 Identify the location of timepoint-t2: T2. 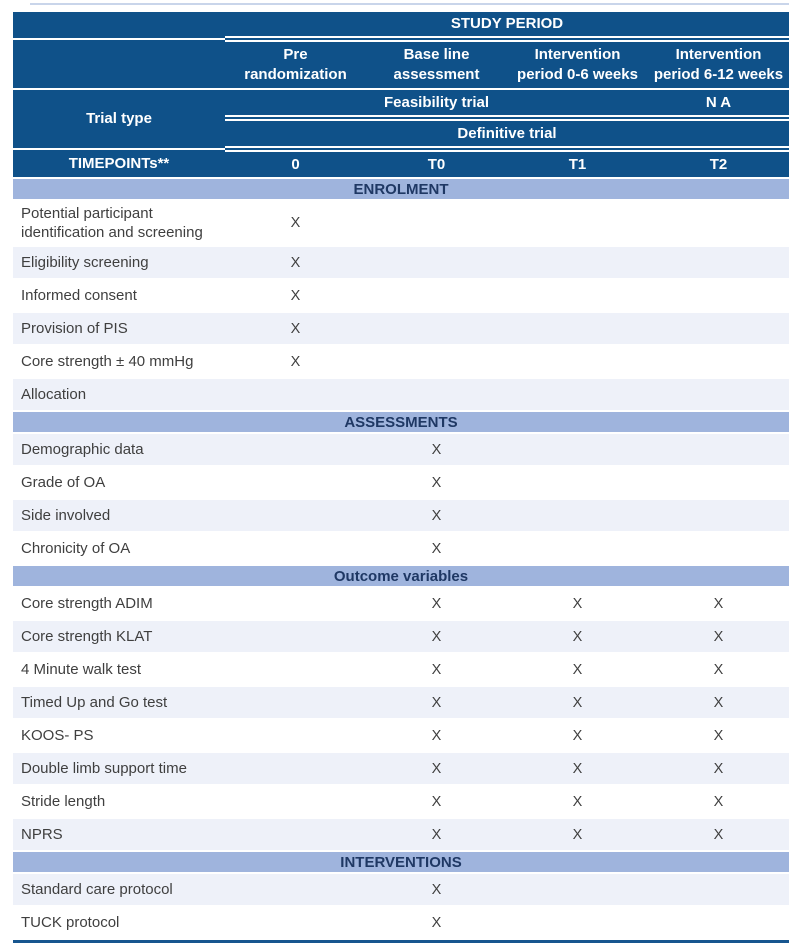
(718, 164).